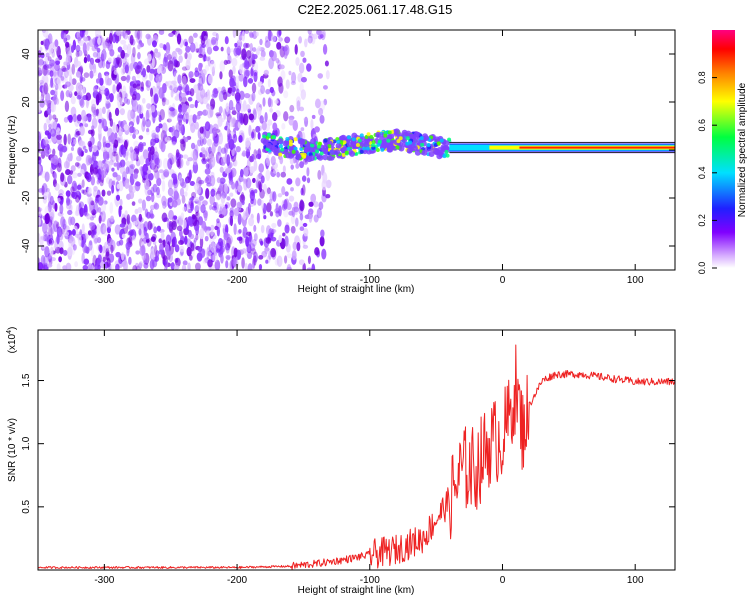  Describe the element at coordinates (356, 289) in the screenshot. I see `spectrogram-x-axis-label: Height of straight line (km)` at that location.